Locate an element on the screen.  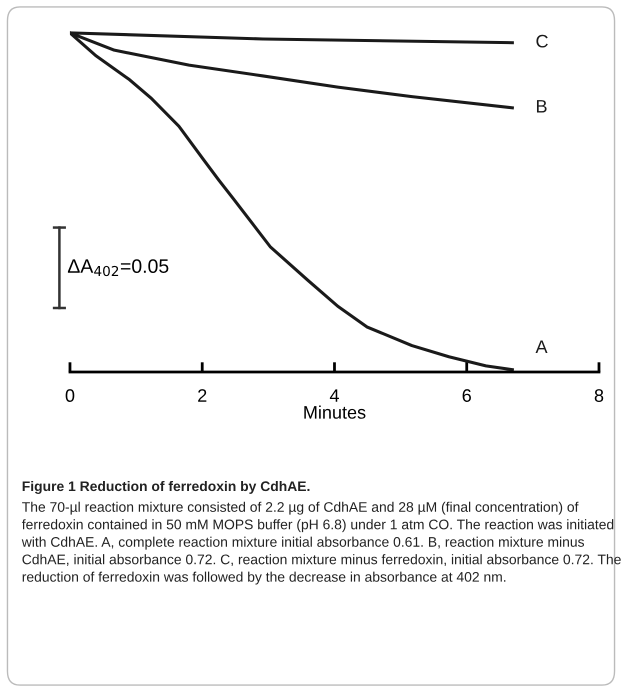
x-tick-label: 0 is located at coordinates (70, 395).